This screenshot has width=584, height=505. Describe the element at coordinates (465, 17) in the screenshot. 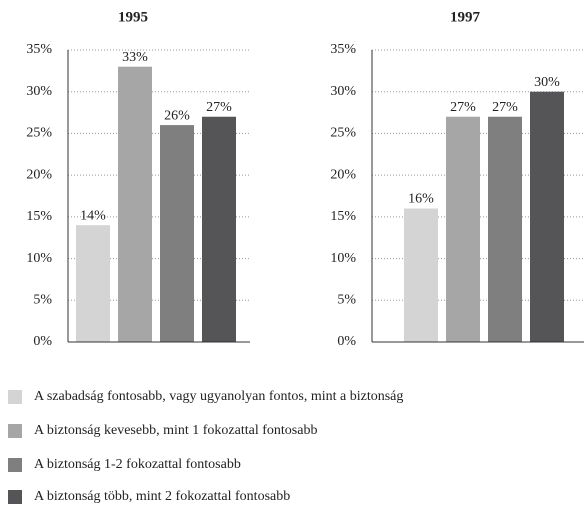

I see `chart-title: 1997` at that location.